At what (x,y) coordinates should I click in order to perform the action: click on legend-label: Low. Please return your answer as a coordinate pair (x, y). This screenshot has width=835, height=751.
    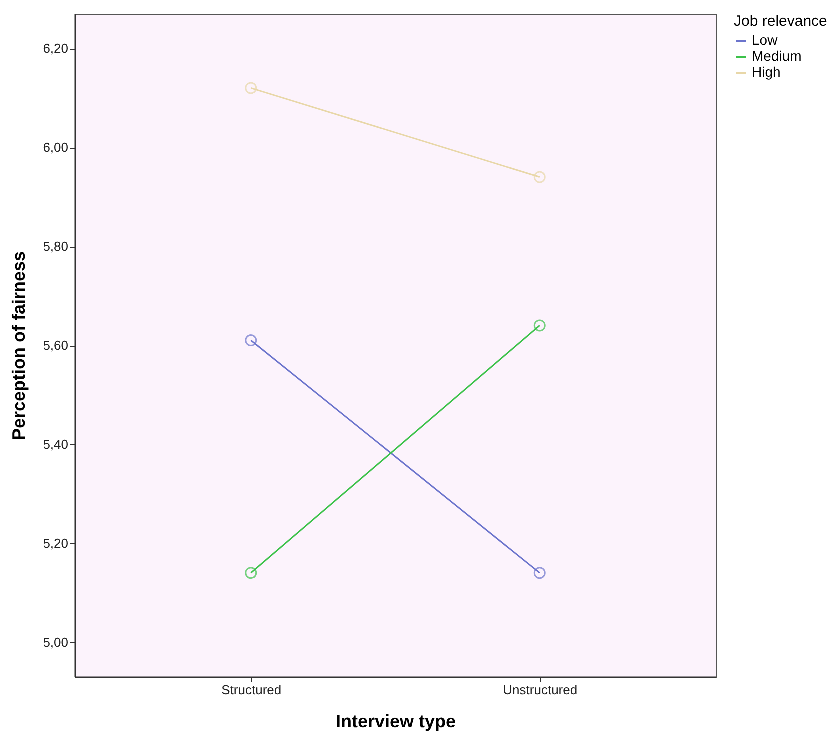
    Looking at the image, I should click on (765, 40).